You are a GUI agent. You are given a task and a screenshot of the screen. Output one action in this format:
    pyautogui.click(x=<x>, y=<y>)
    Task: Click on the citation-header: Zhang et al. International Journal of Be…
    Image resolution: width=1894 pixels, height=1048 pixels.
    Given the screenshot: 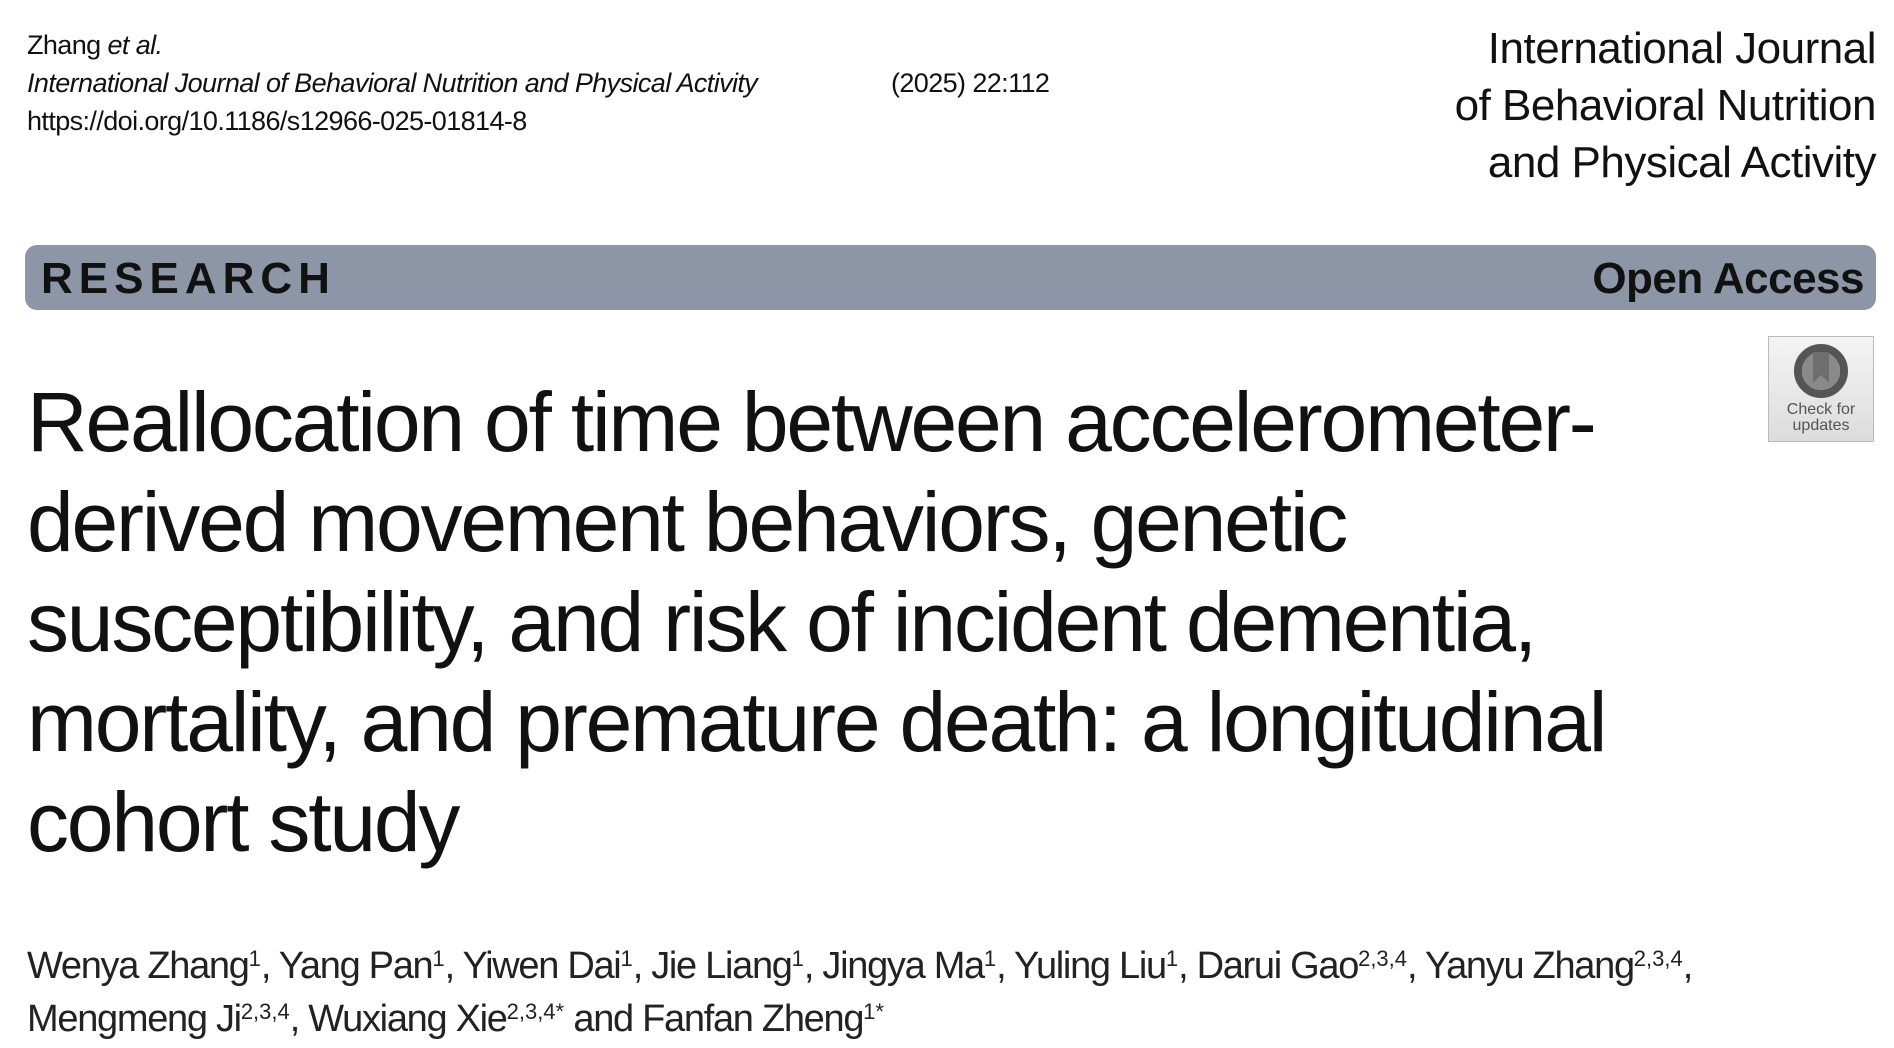 What is the action you would take?
    pyautogui.click(x=538, y=83)
    